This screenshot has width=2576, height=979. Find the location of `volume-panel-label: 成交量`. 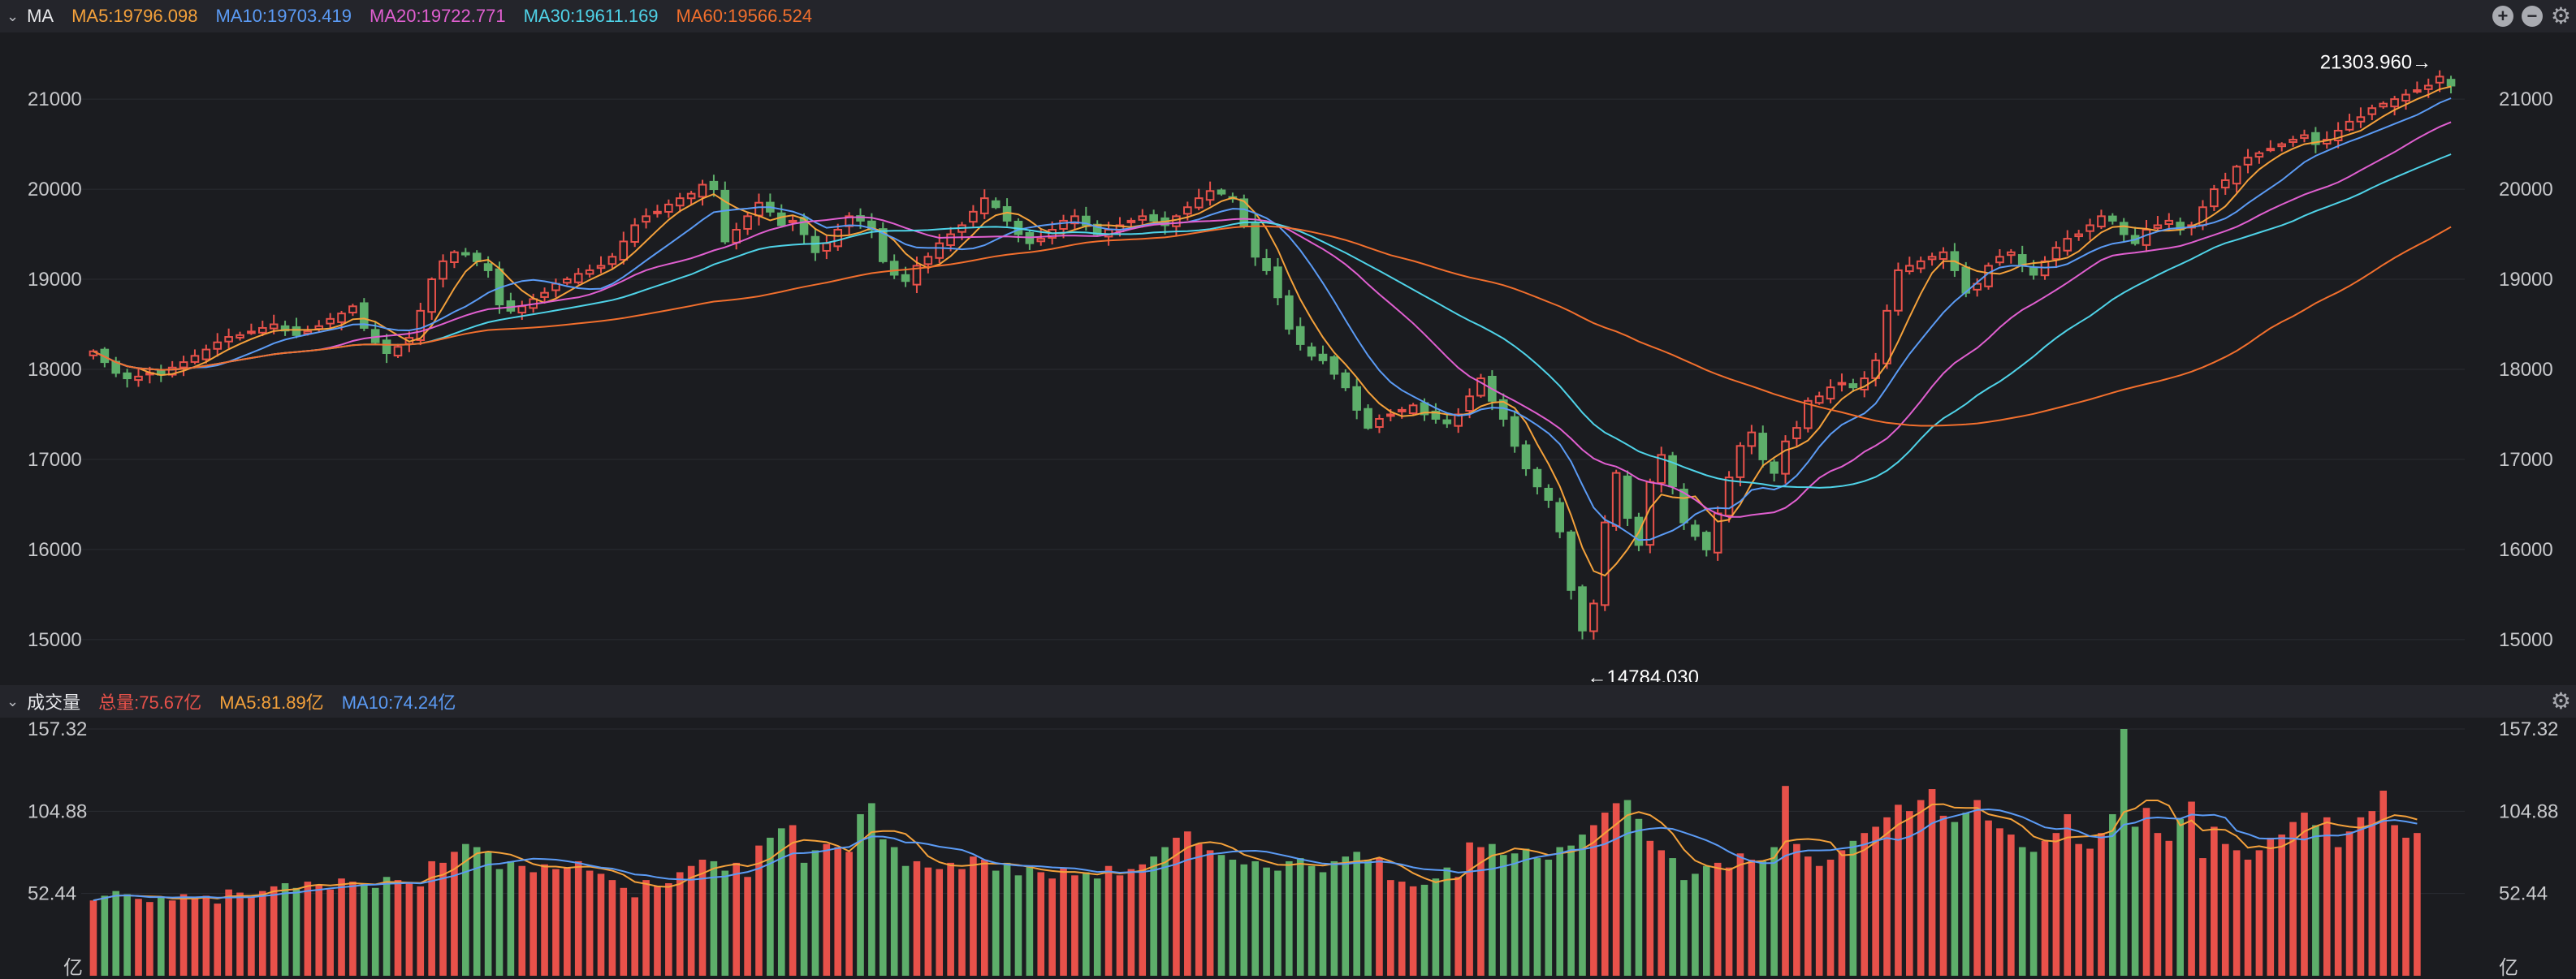

volume-panel-label: 成交量 is located at coordinates (54, 702).